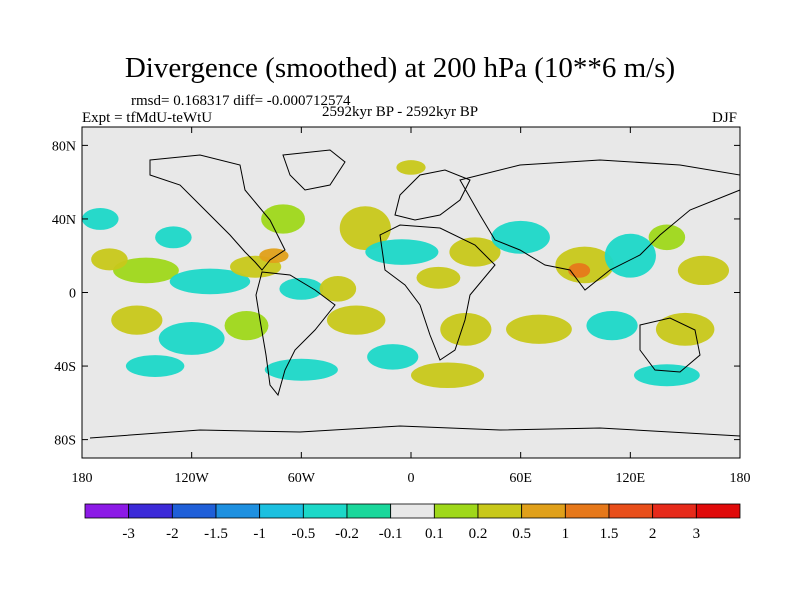 This screenshot has width=800, height=600. What do you see at coordinates (432, 195) in the screenshot?
I see `coastline-europe` at bounding box center [432, 195].